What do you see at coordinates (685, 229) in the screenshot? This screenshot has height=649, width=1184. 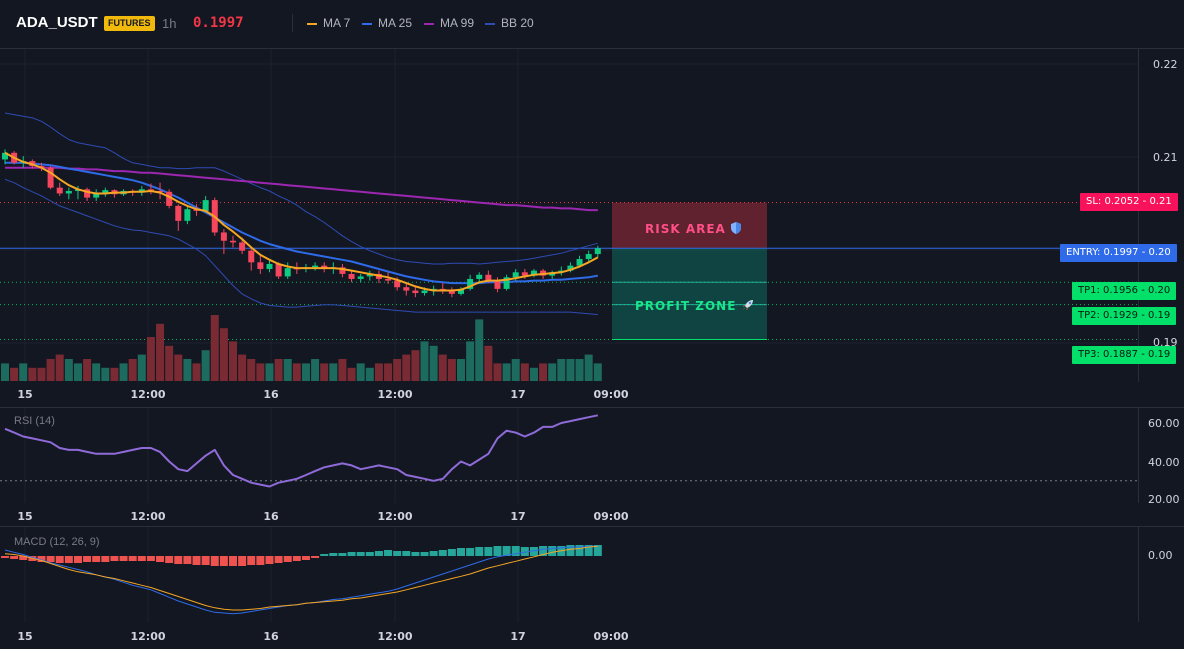 I see `risk-area-text: RISK AREA` at bounding box center [685, 229].